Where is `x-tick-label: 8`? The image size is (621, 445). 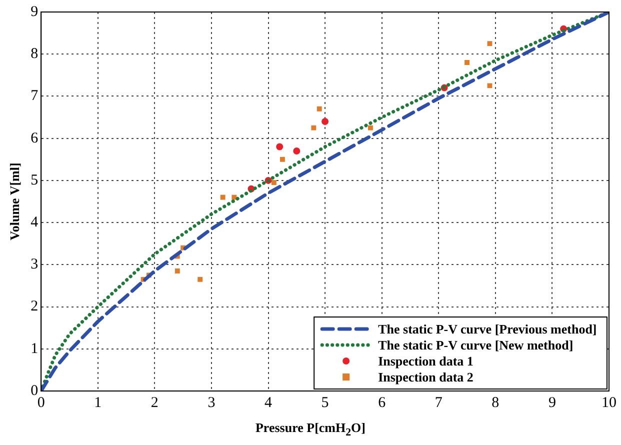 x-tick-label: 8 is located at coordinates (496, 402).